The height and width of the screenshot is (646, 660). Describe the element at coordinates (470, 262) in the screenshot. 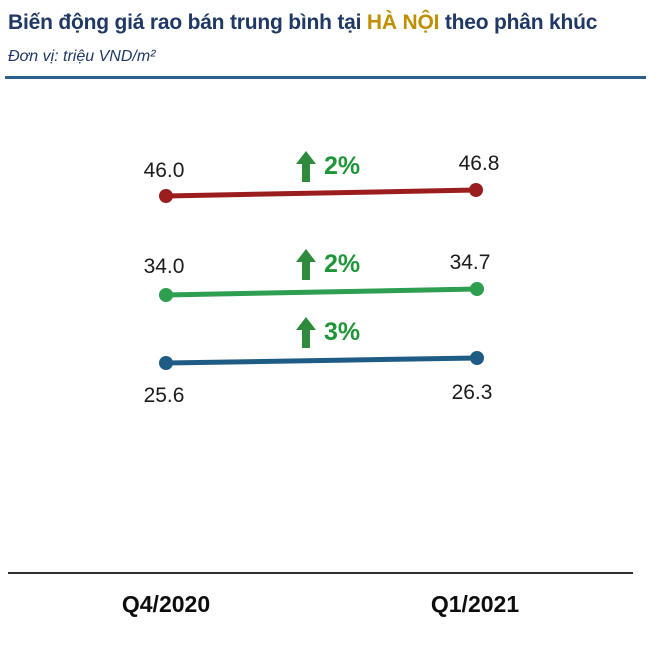

I see `value-label-green-right: 34.7` at that location.